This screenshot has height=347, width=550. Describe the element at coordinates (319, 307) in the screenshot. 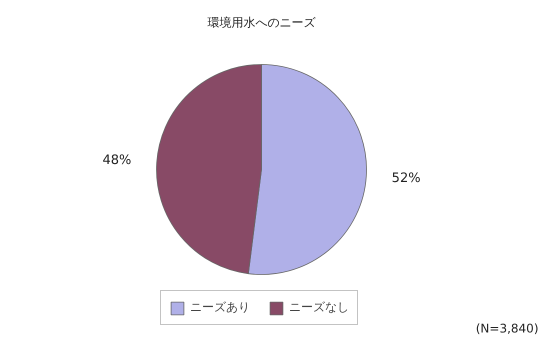

I see `legend-label: ニーズなし` at that location.